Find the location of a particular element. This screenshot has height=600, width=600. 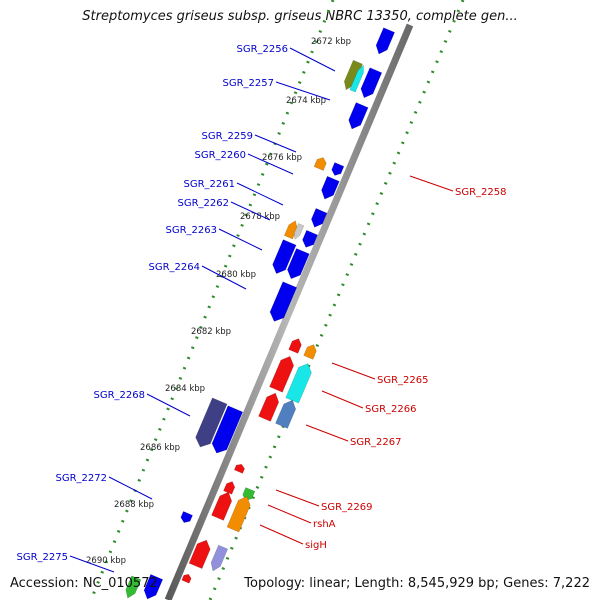

gene-label-sgr-2258: SGR_2258 is located at coordinates (481, 192).